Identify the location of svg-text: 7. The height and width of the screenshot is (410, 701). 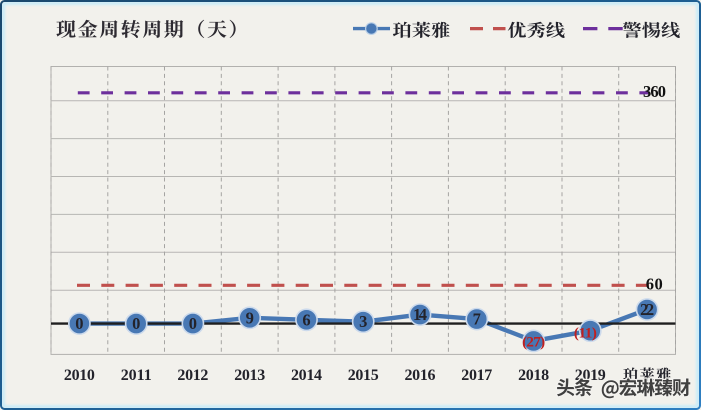
(477, 319).